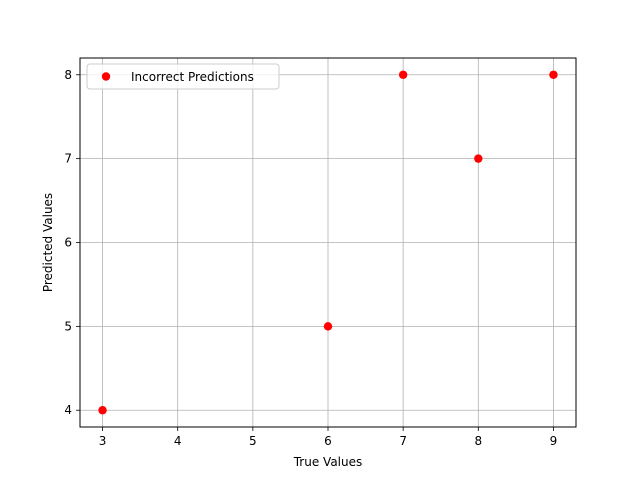  Describe the element at coordinates (48, 242) in the screenshot. I see `y-axis-label: Predicted Values` at that location.